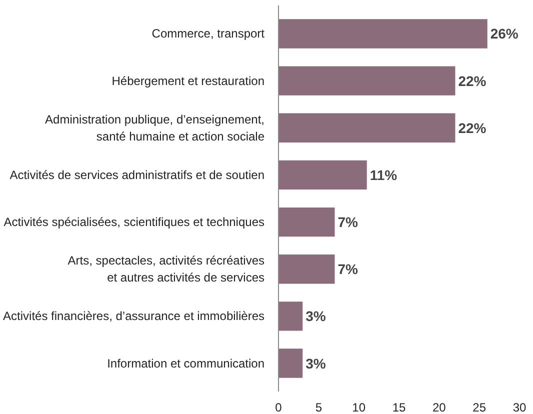  What do you see at coordinates (209, 33) in the screenshot?
I see `y-tick-label: Commerce, transport` at bounding box center [209, 33].